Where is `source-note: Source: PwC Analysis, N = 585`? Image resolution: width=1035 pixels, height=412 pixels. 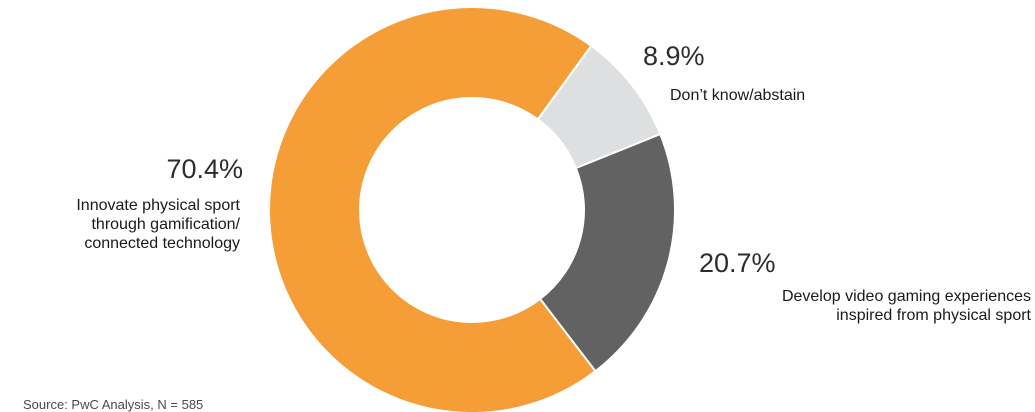
source-note: Source: PwC Analysis, N = 585 is located at coordinates (113, 404).